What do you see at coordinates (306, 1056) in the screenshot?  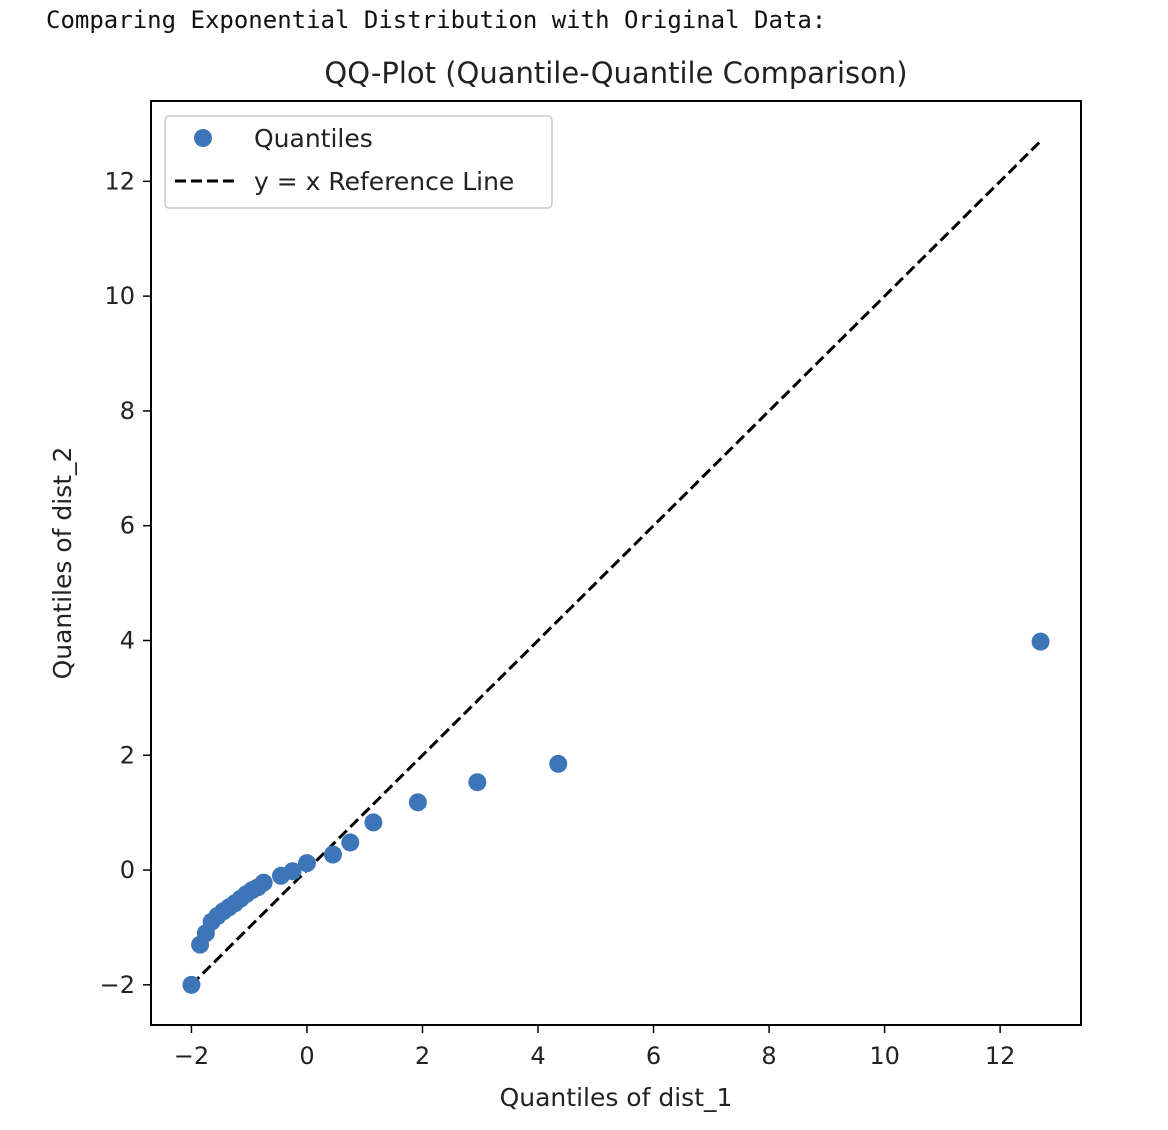 I see `x-tick-label: 0` at bounding box center [306, 1056].